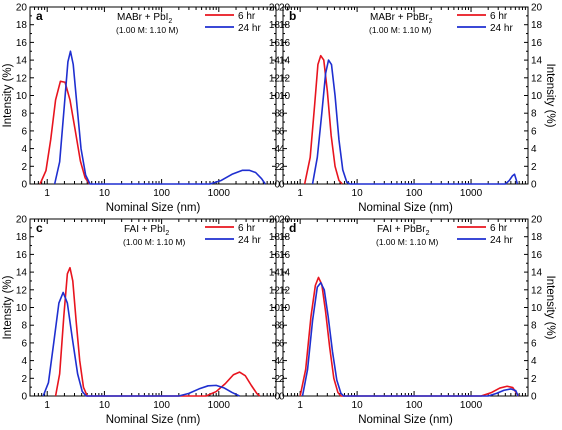 The image size is (562, 430). What do you see at coordinates (153, 208) in the screenshot?
I see `x-axis-label: Nominal Size (nm)` at bounding box center [153, 208].